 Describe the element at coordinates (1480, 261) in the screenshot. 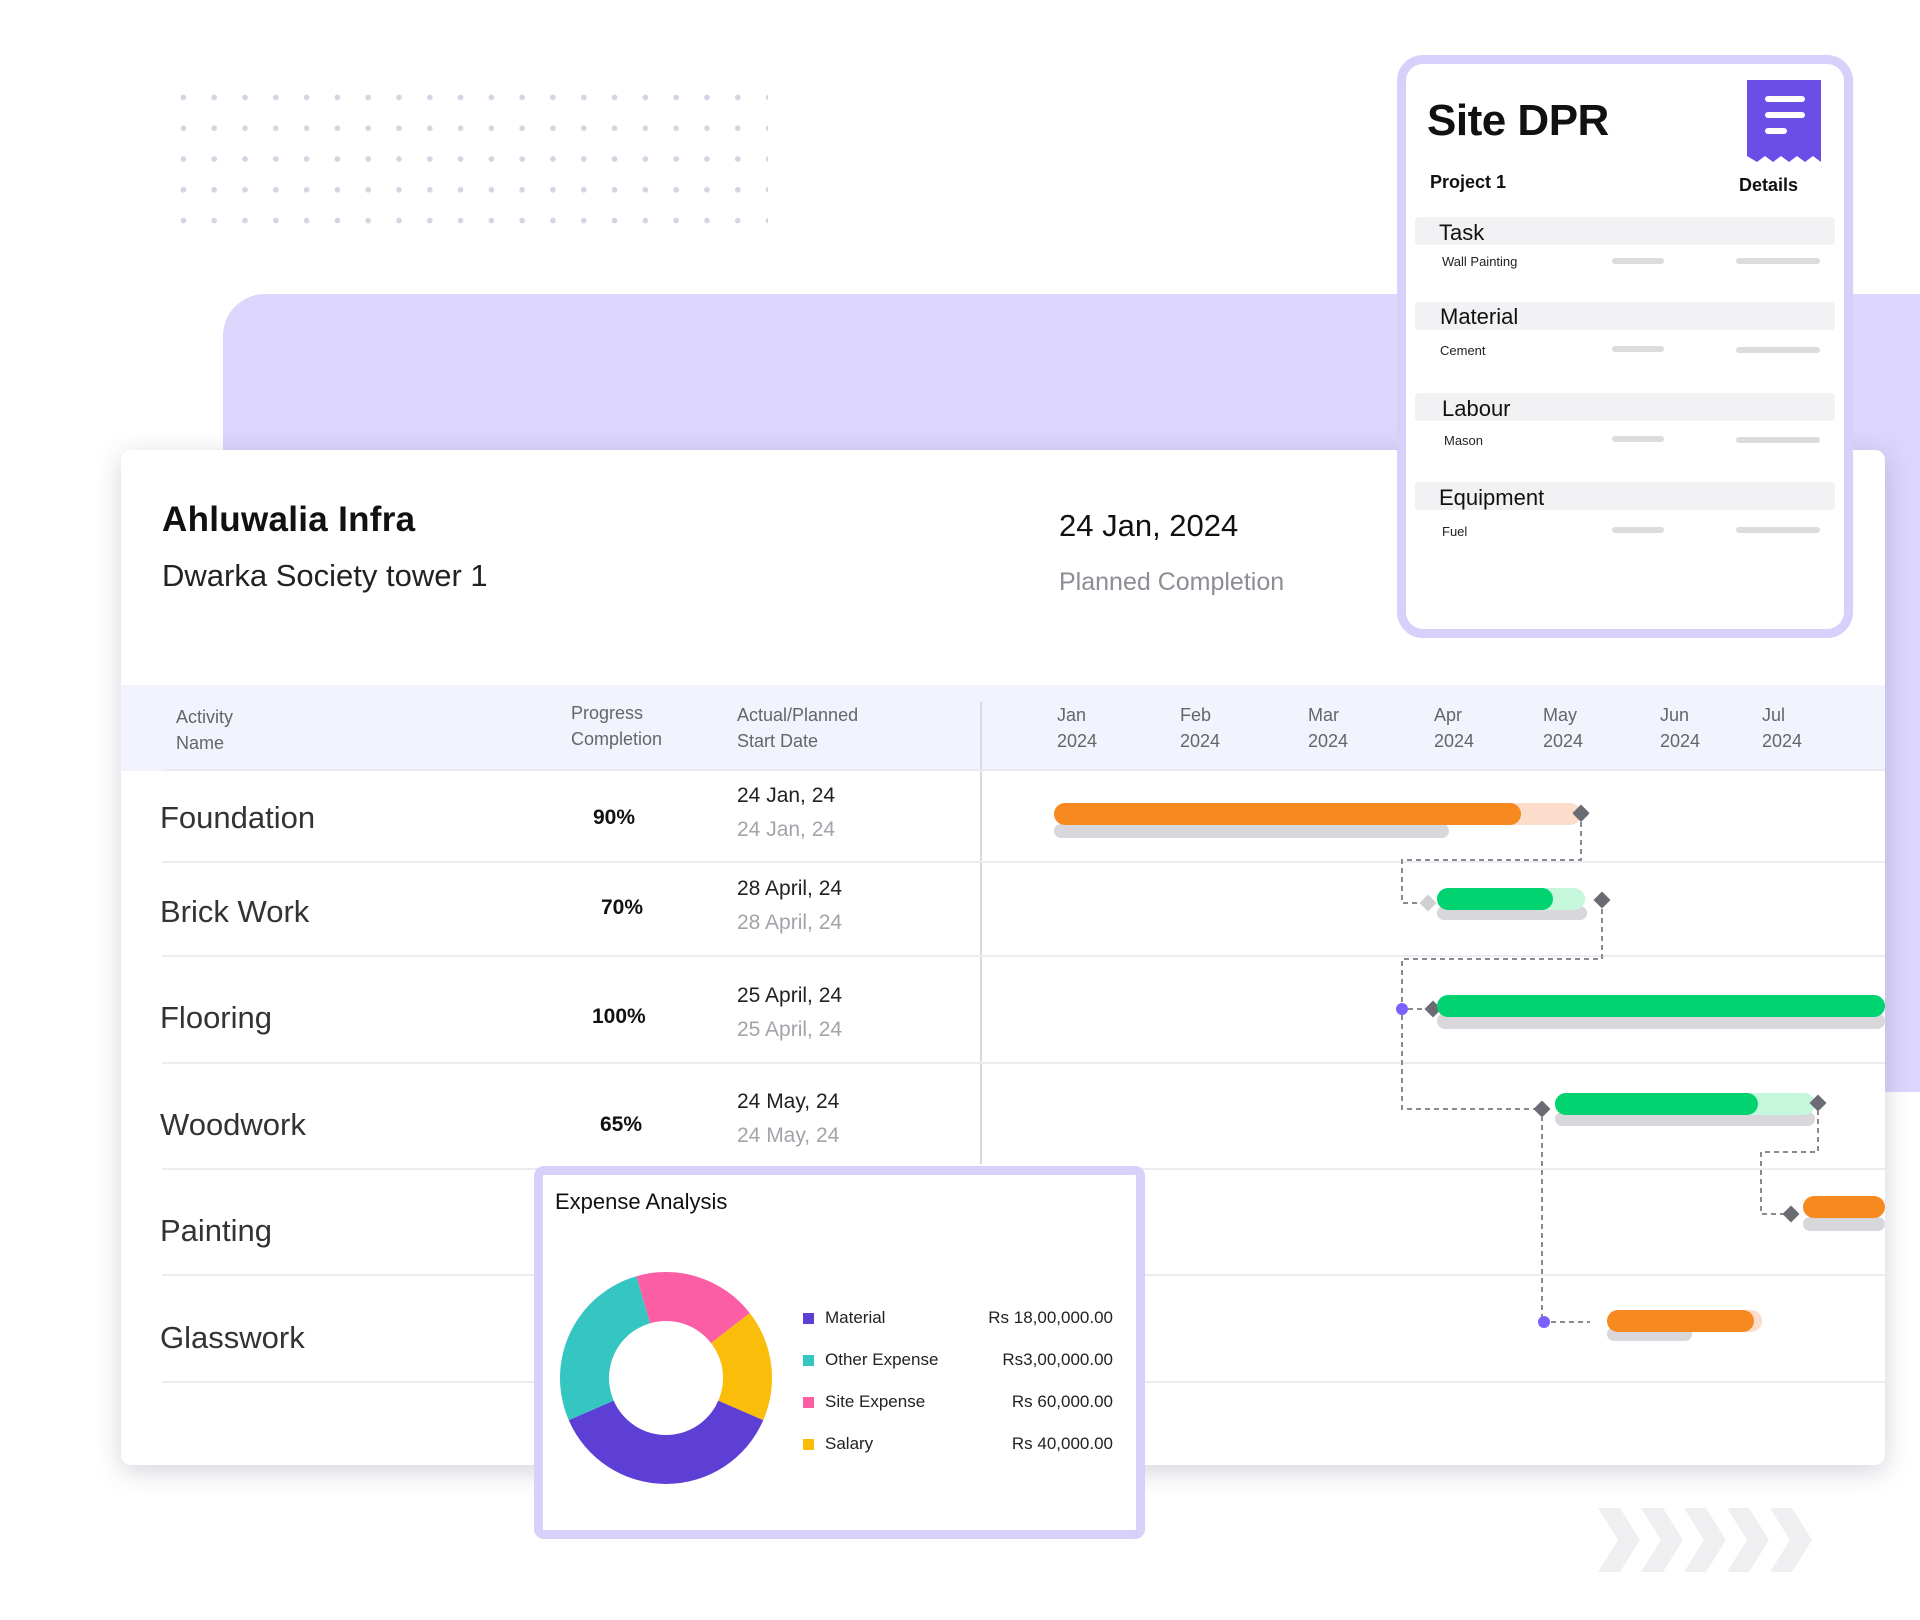

I see `dpr-item-wall-painting: Wall Painting` at that location.